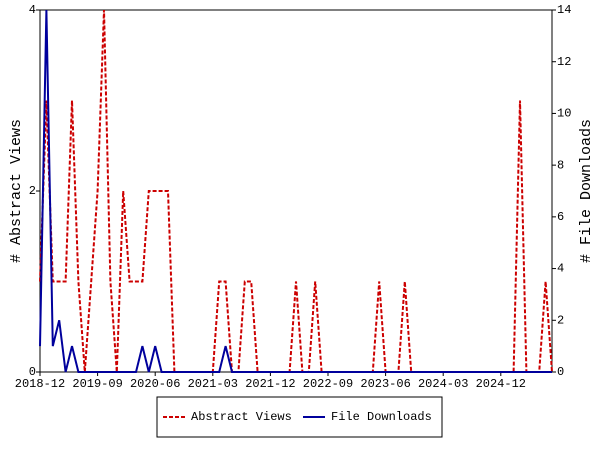 This screenshot has width=600, height=450. Describe the element at coordinates (560, 217) in the screenshot. I see `y2-tick-label: 6` at that location.